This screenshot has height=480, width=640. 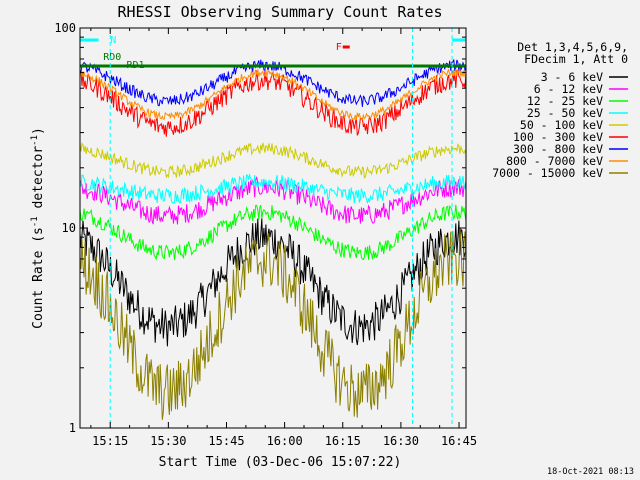 What do you see at coordinates (38, 228) in the screenshot?
I see `y-axis-label: Count Rate (s-1 detector-1)` at bounding box center [38, 228].